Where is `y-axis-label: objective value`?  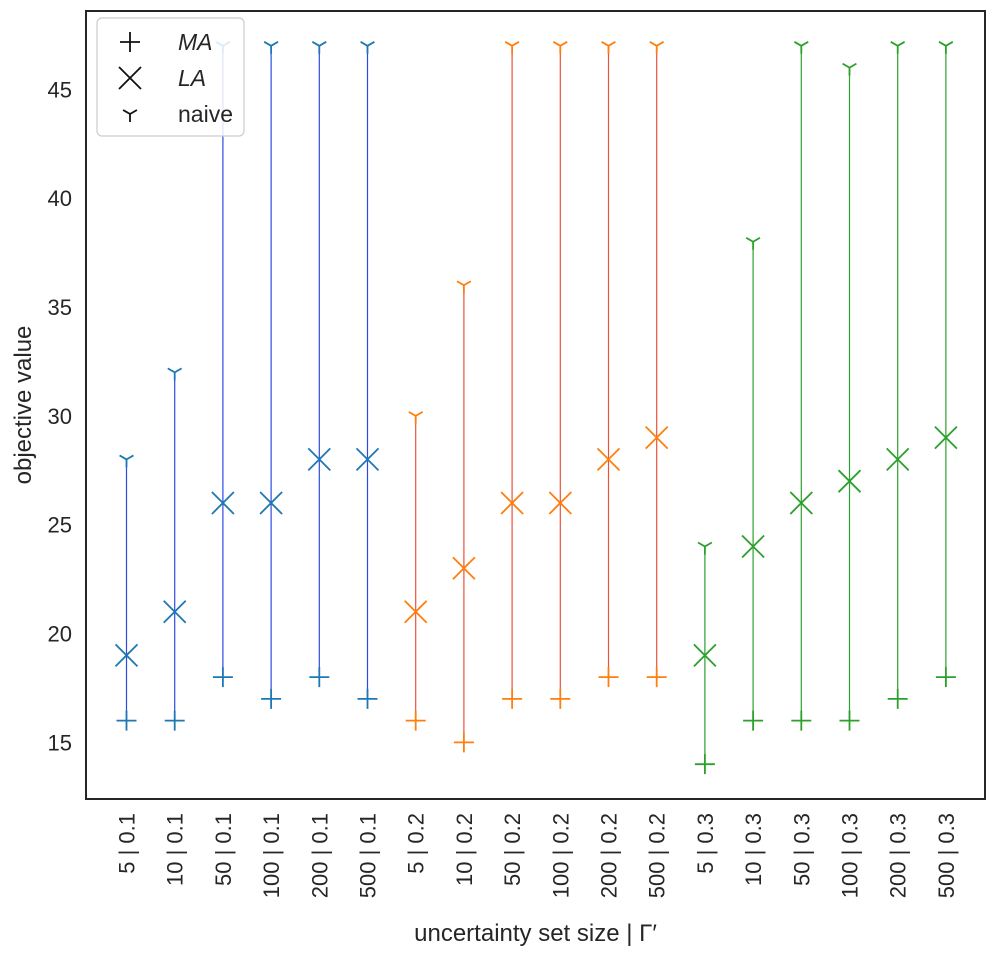 y-axis-label: objective value is located at coordinates (23, 405).